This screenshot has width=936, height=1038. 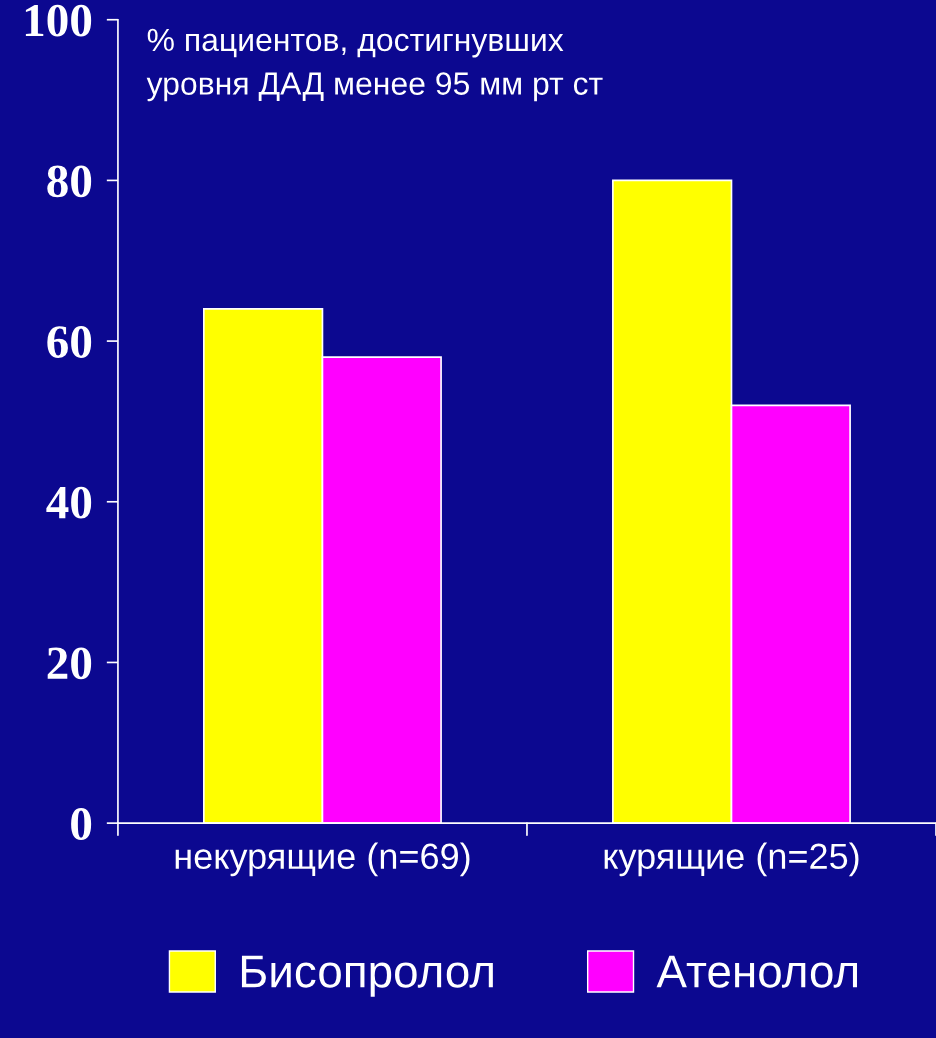 What do you see at coordinates (69, 181) in the screenshot?
I see `y-tick-label: 80` at bounding box center [69, 181].